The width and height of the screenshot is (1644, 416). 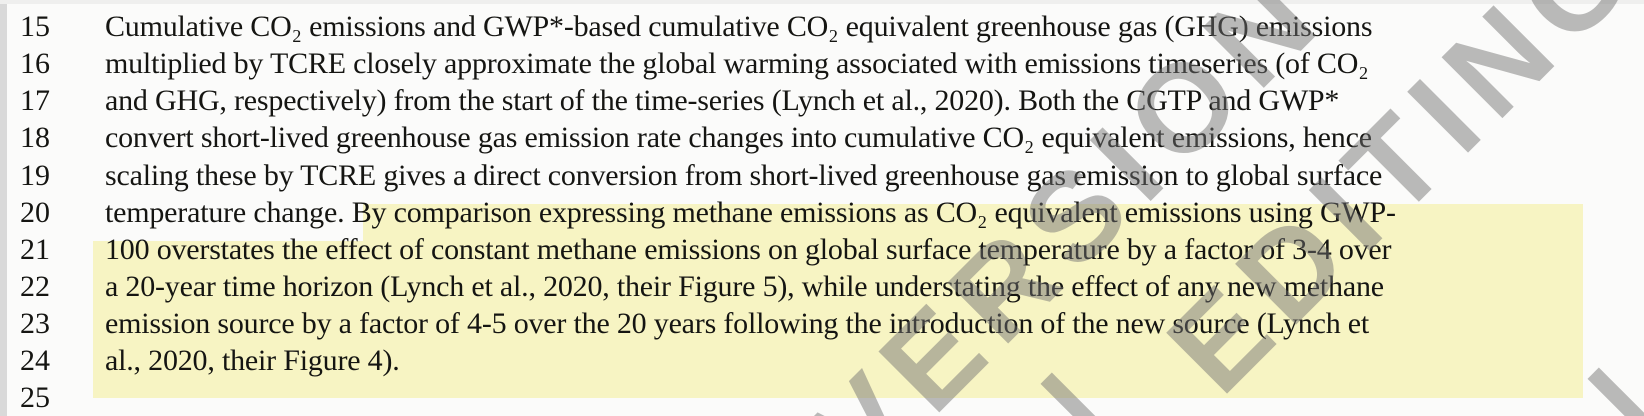 What do you see at coordinates (35, 26) in the screenshot?
I see `line-number: 15` at bounding box center [35, 26].